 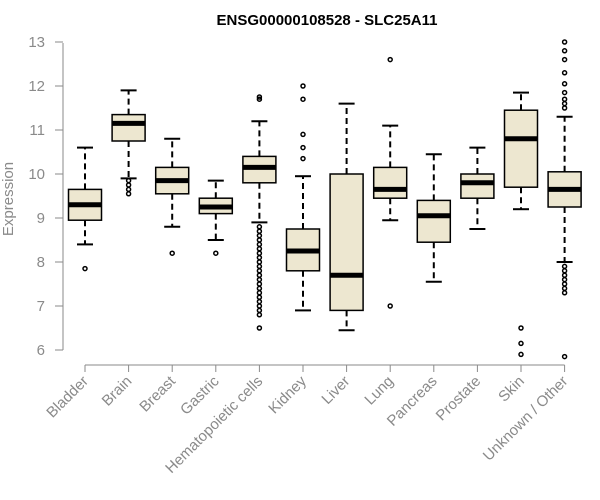 What do you see at coordinates (564, 199) in the screenshot?
I see `box-unknown-other` at bounding box center [564, 199].